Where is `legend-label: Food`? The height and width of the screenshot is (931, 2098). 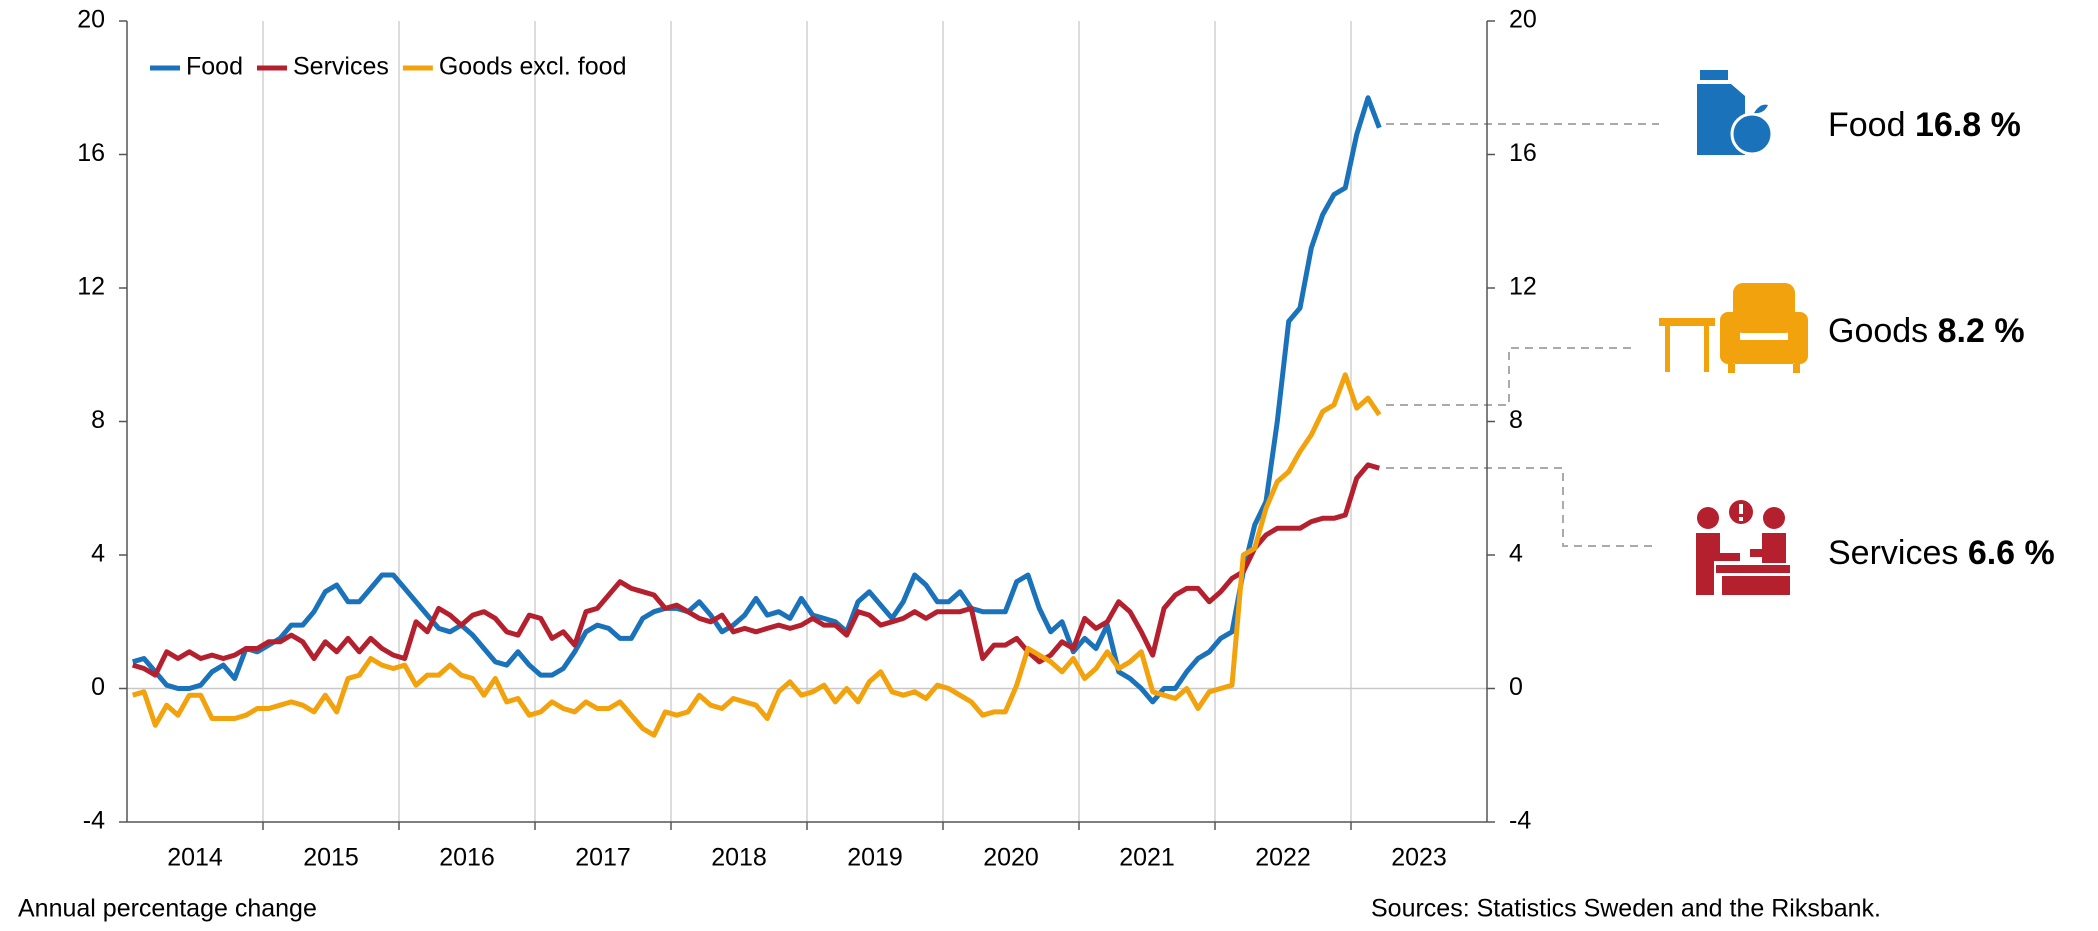 legend-label: Food is located at coordinates (214, 67).